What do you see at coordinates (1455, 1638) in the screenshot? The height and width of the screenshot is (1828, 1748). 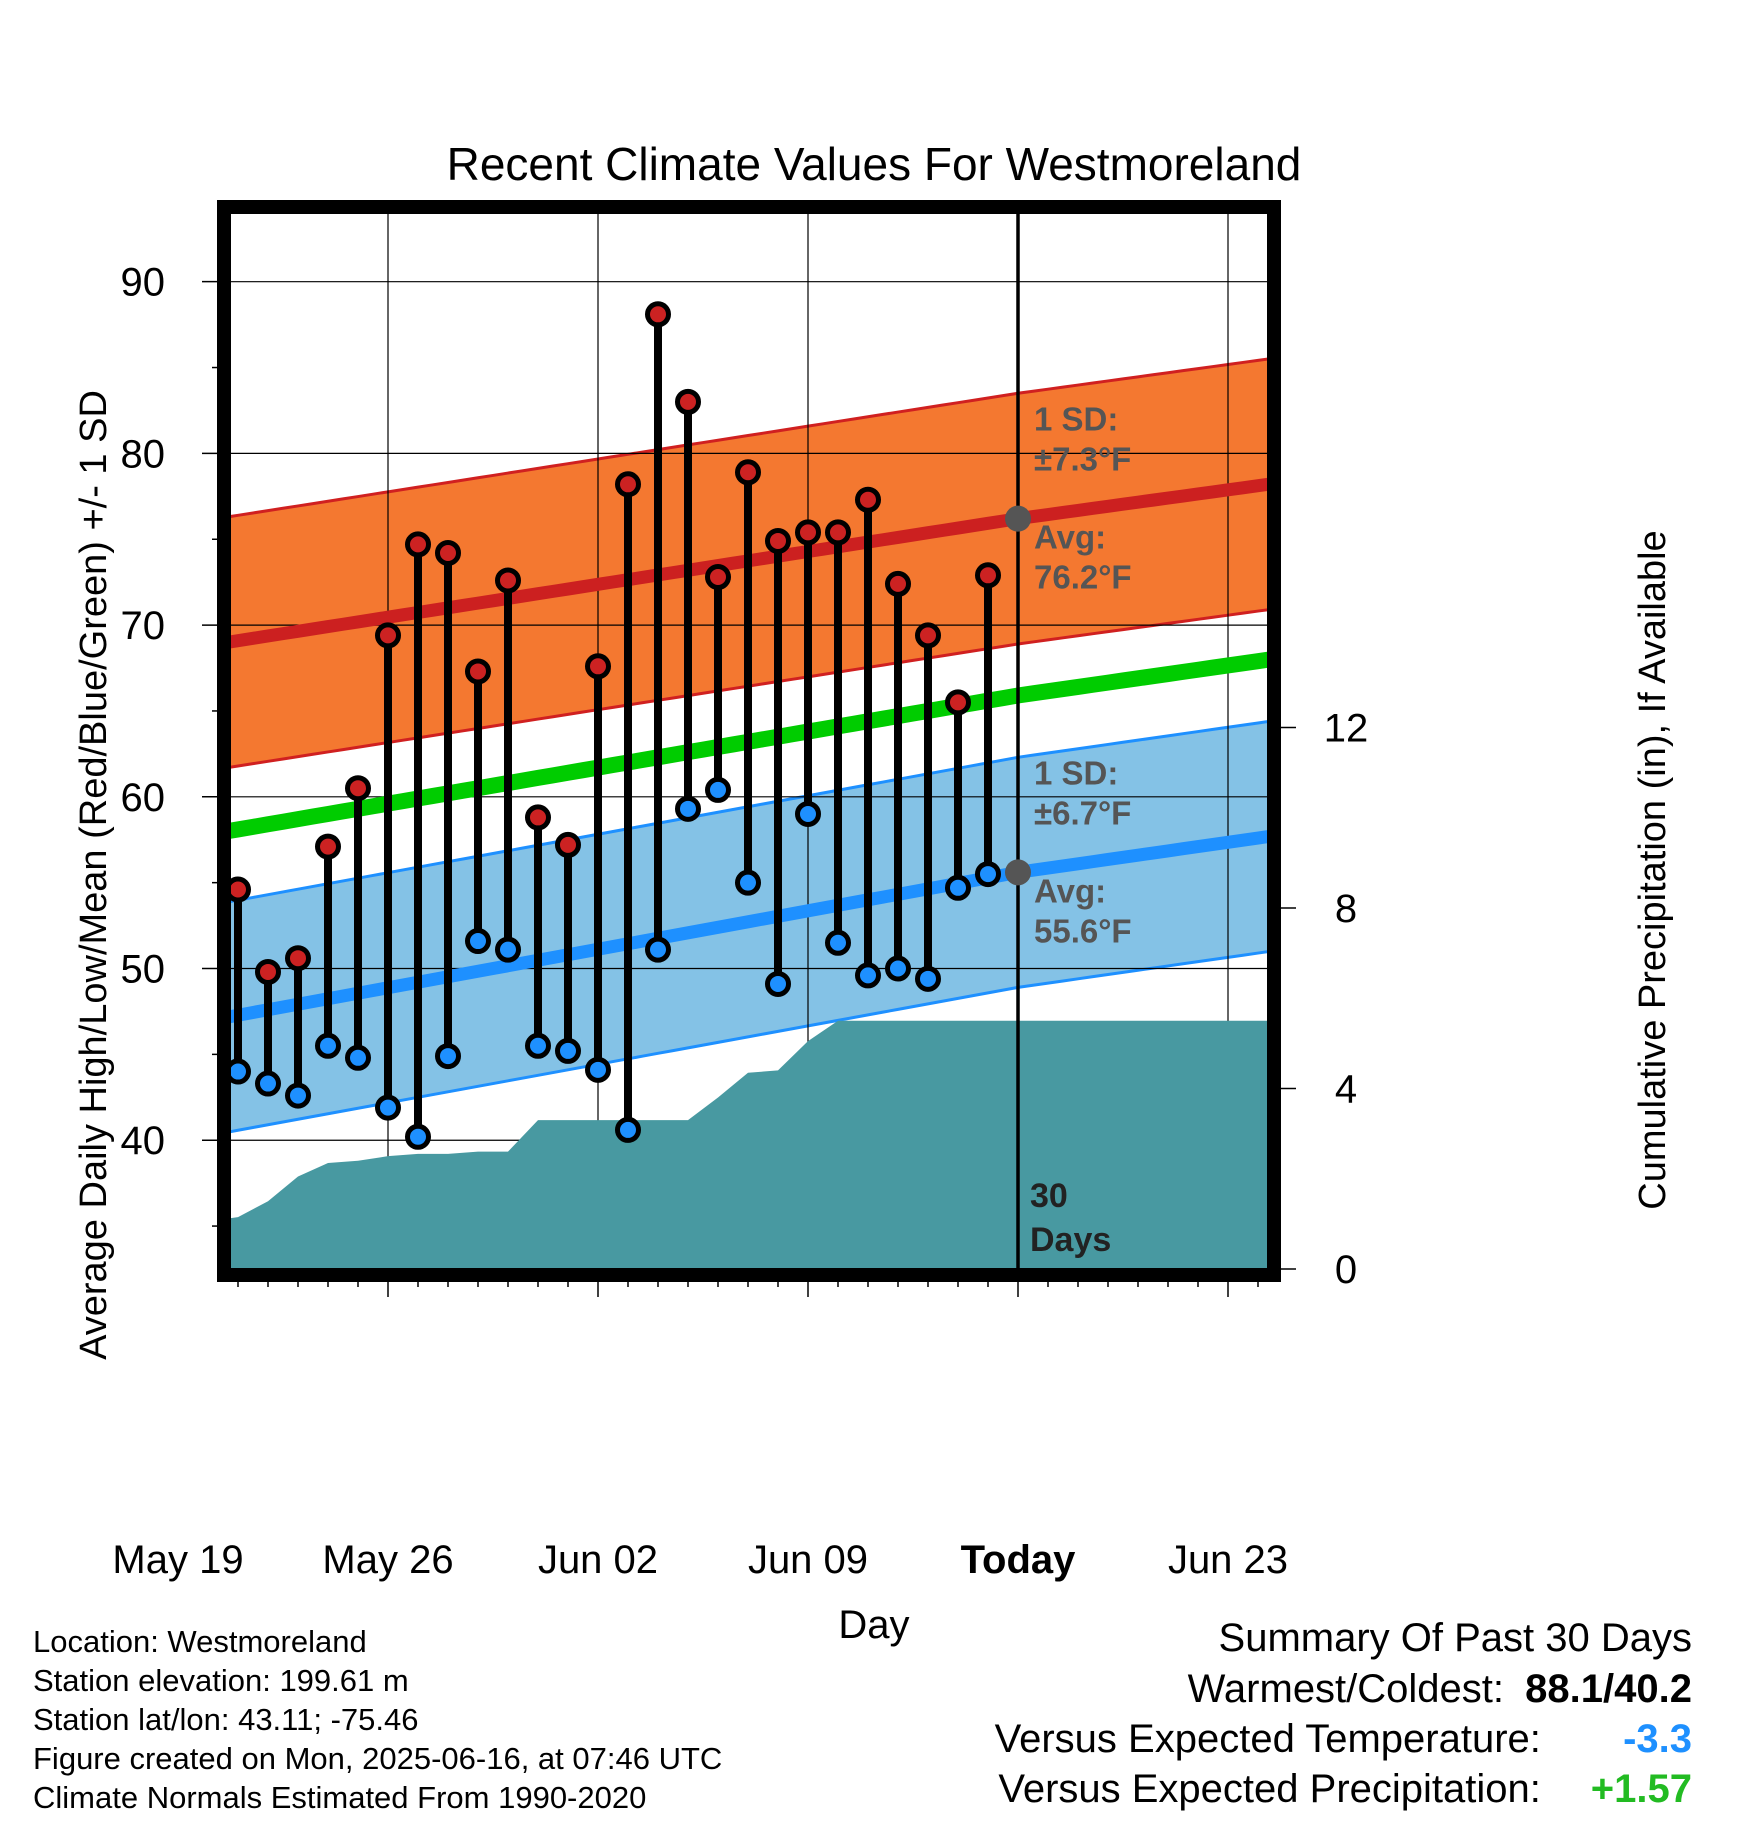 I see `summary-title: Summary Of Past 30 Days` at bounding box center [1455, 1638].